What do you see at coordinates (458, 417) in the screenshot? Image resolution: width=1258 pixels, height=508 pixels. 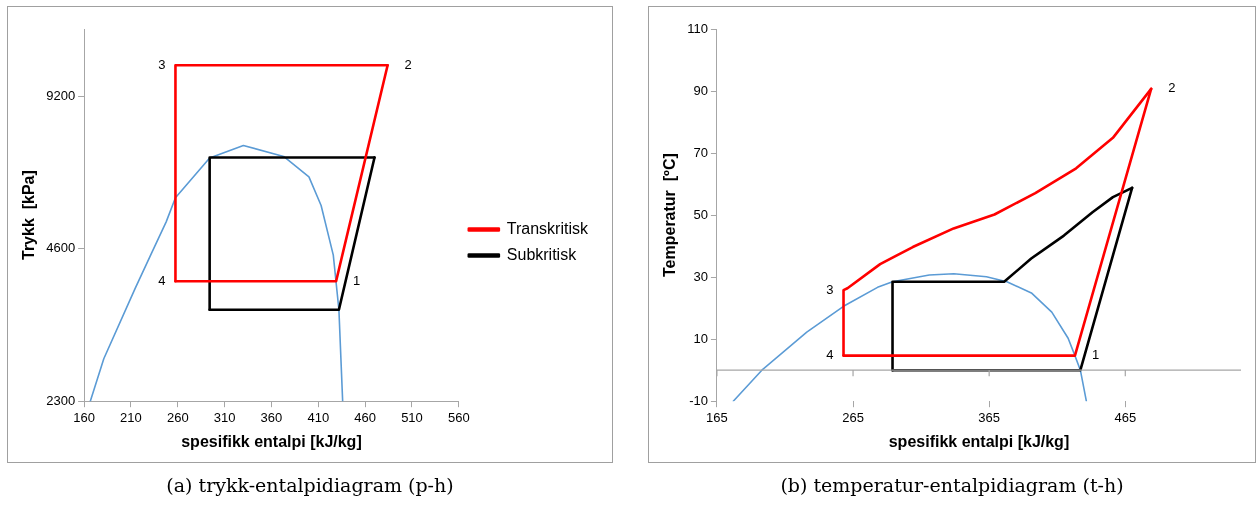 I see `x-tick-label: 560` at bounding box center [458, 417].